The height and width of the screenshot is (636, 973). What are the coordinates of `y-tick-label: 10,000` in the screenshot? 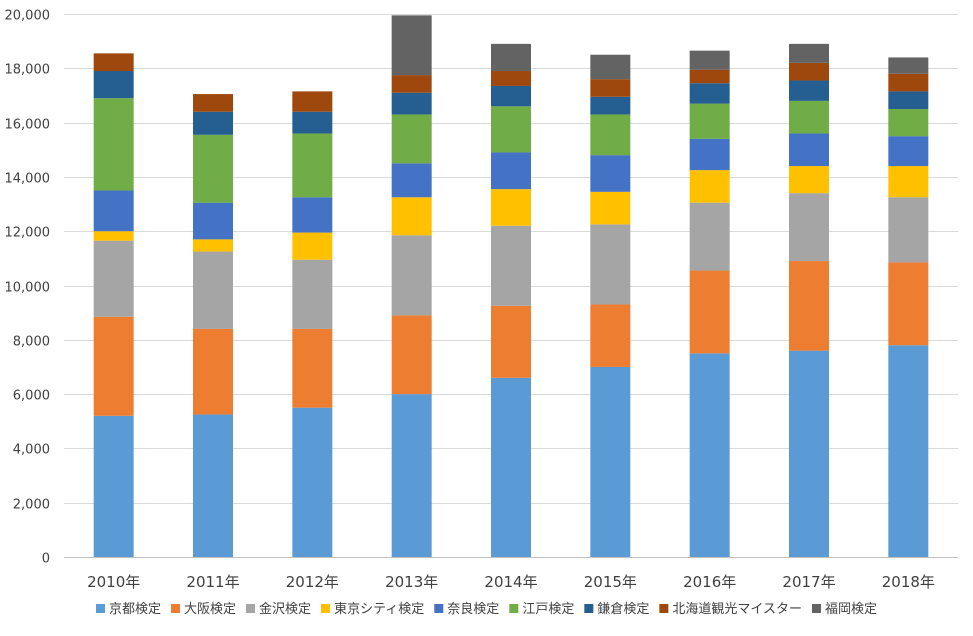 It's located at (28, 288).